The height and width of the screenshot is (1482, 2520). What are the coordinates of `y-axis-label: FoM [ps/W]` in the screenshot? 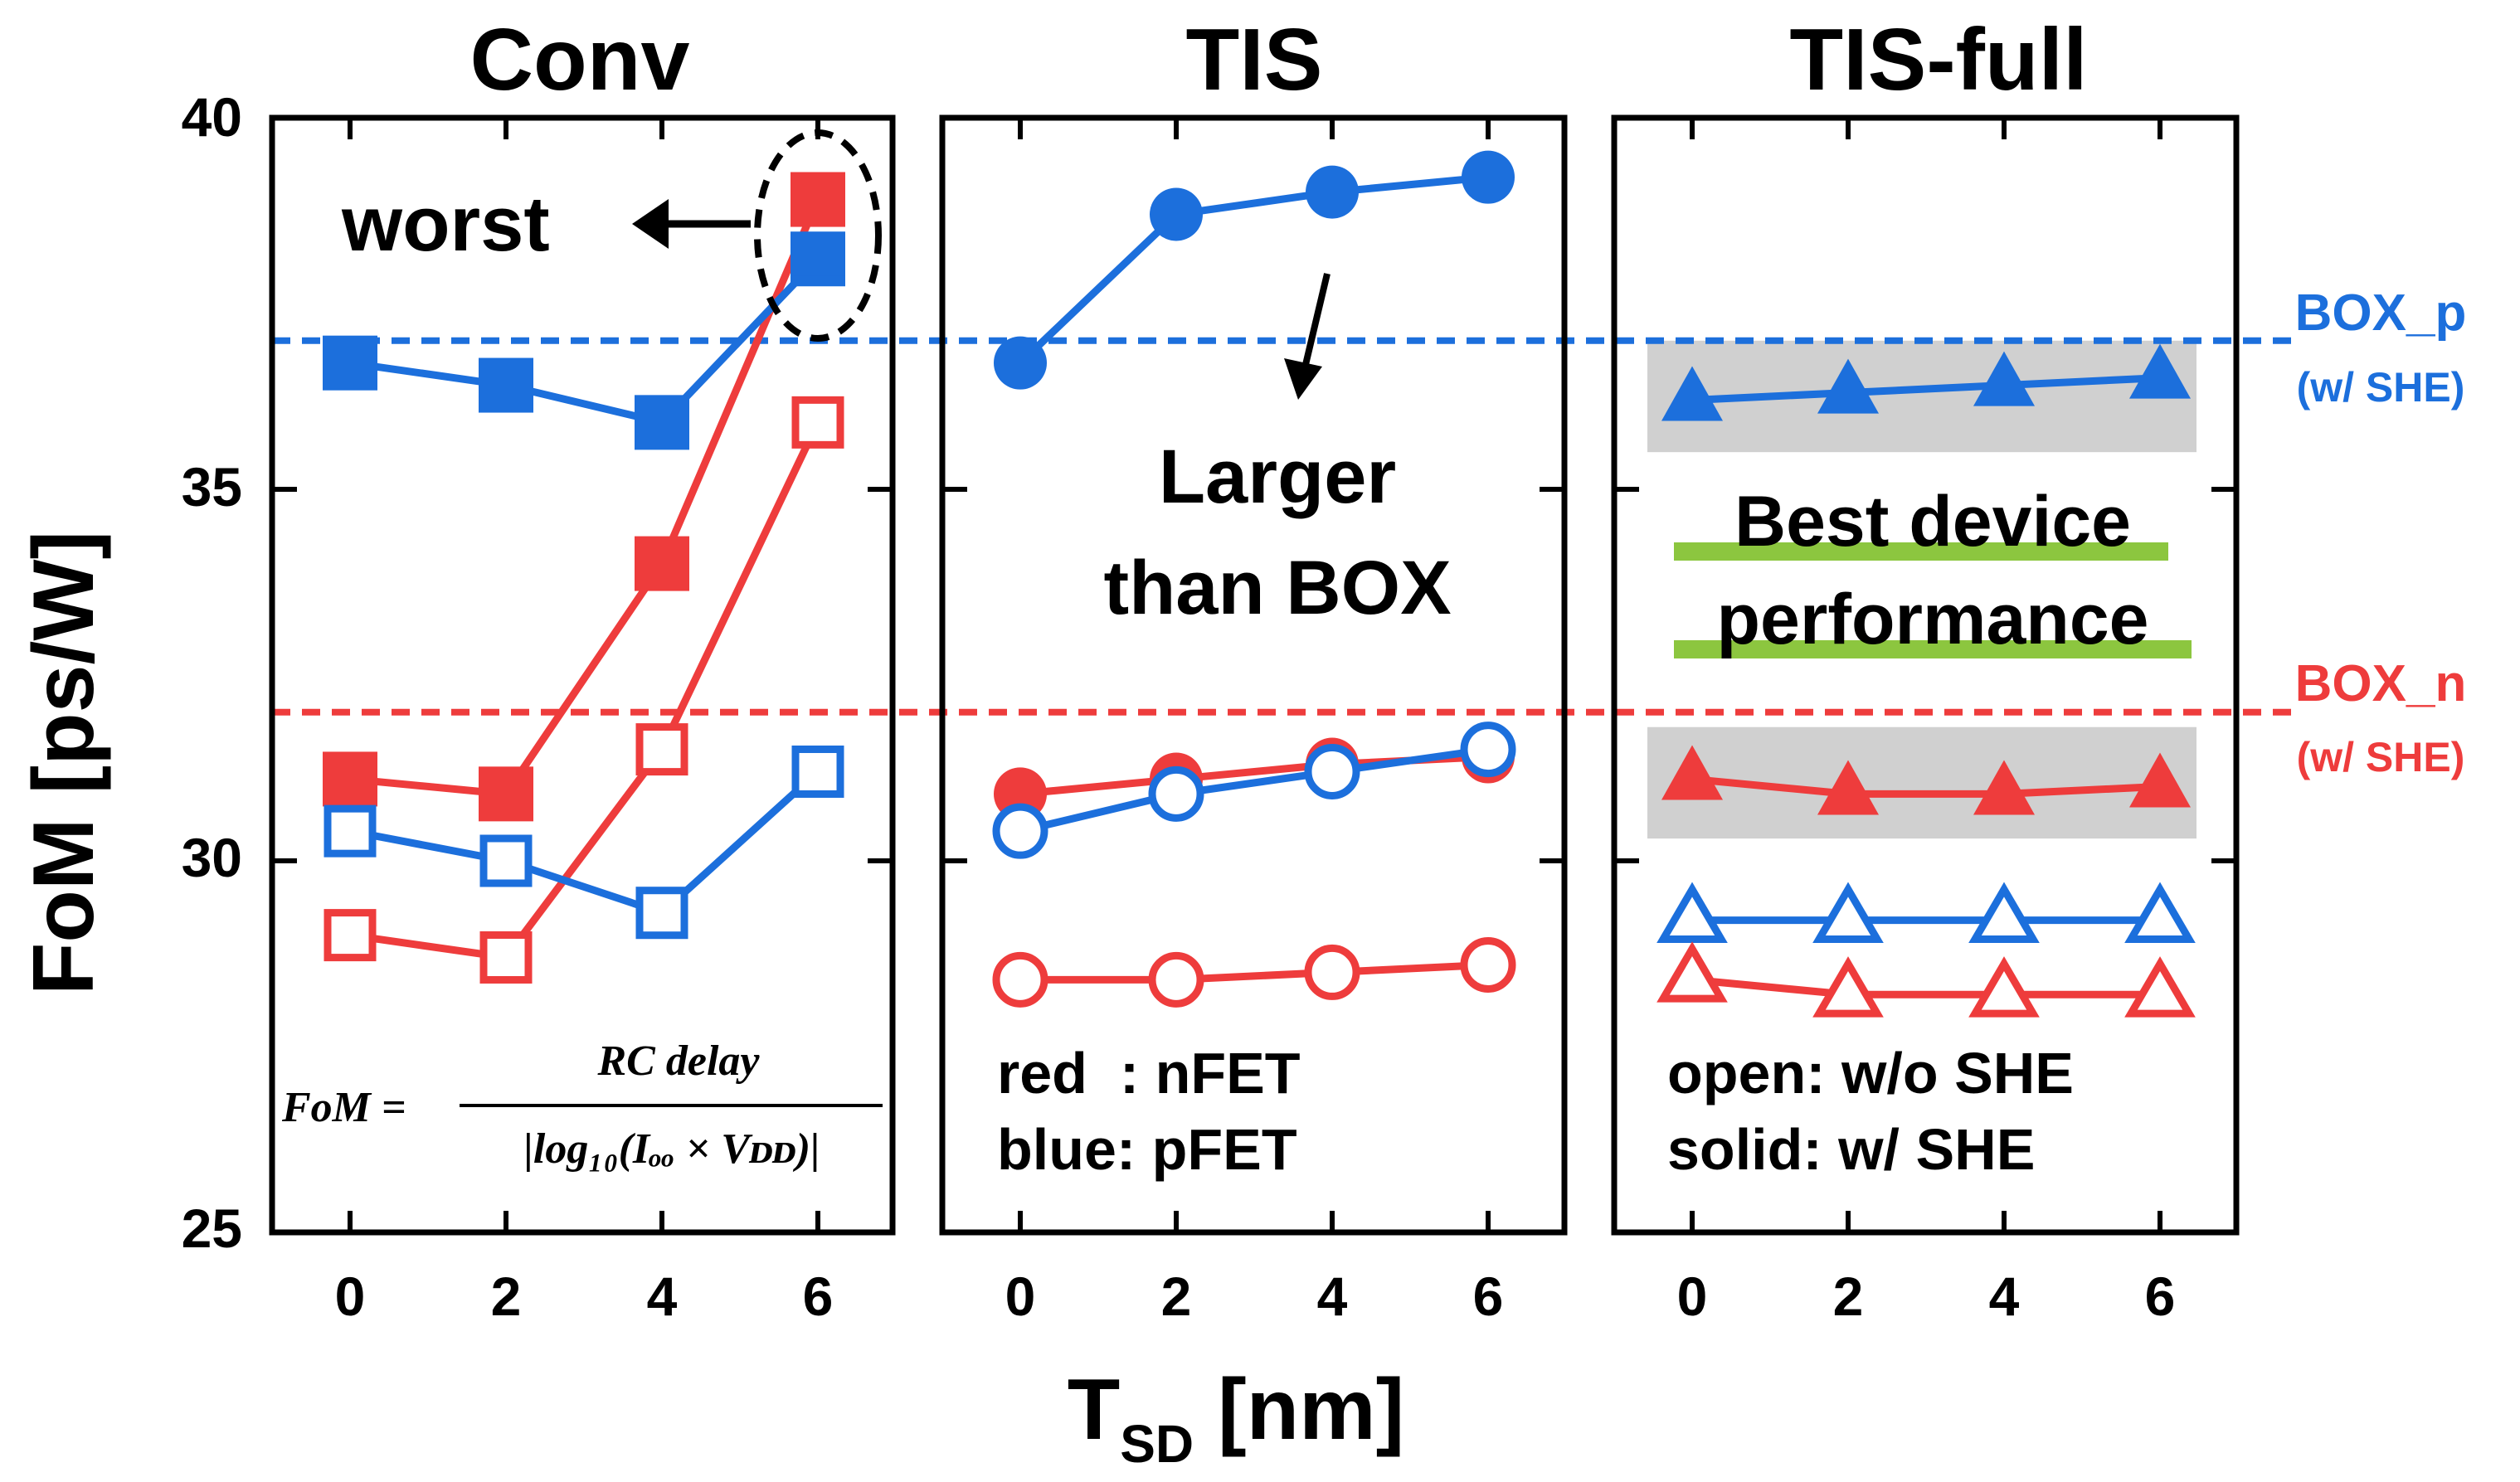 It's located at (64, 763).